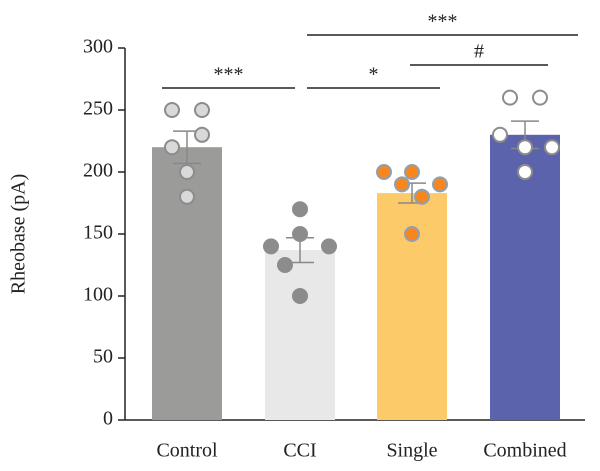 This screenshot has width=600, height=471. Describe the element at coordinates (19, 234) in the screenshot. I see `y-axis-label: Rheobase (pA)` at that location.